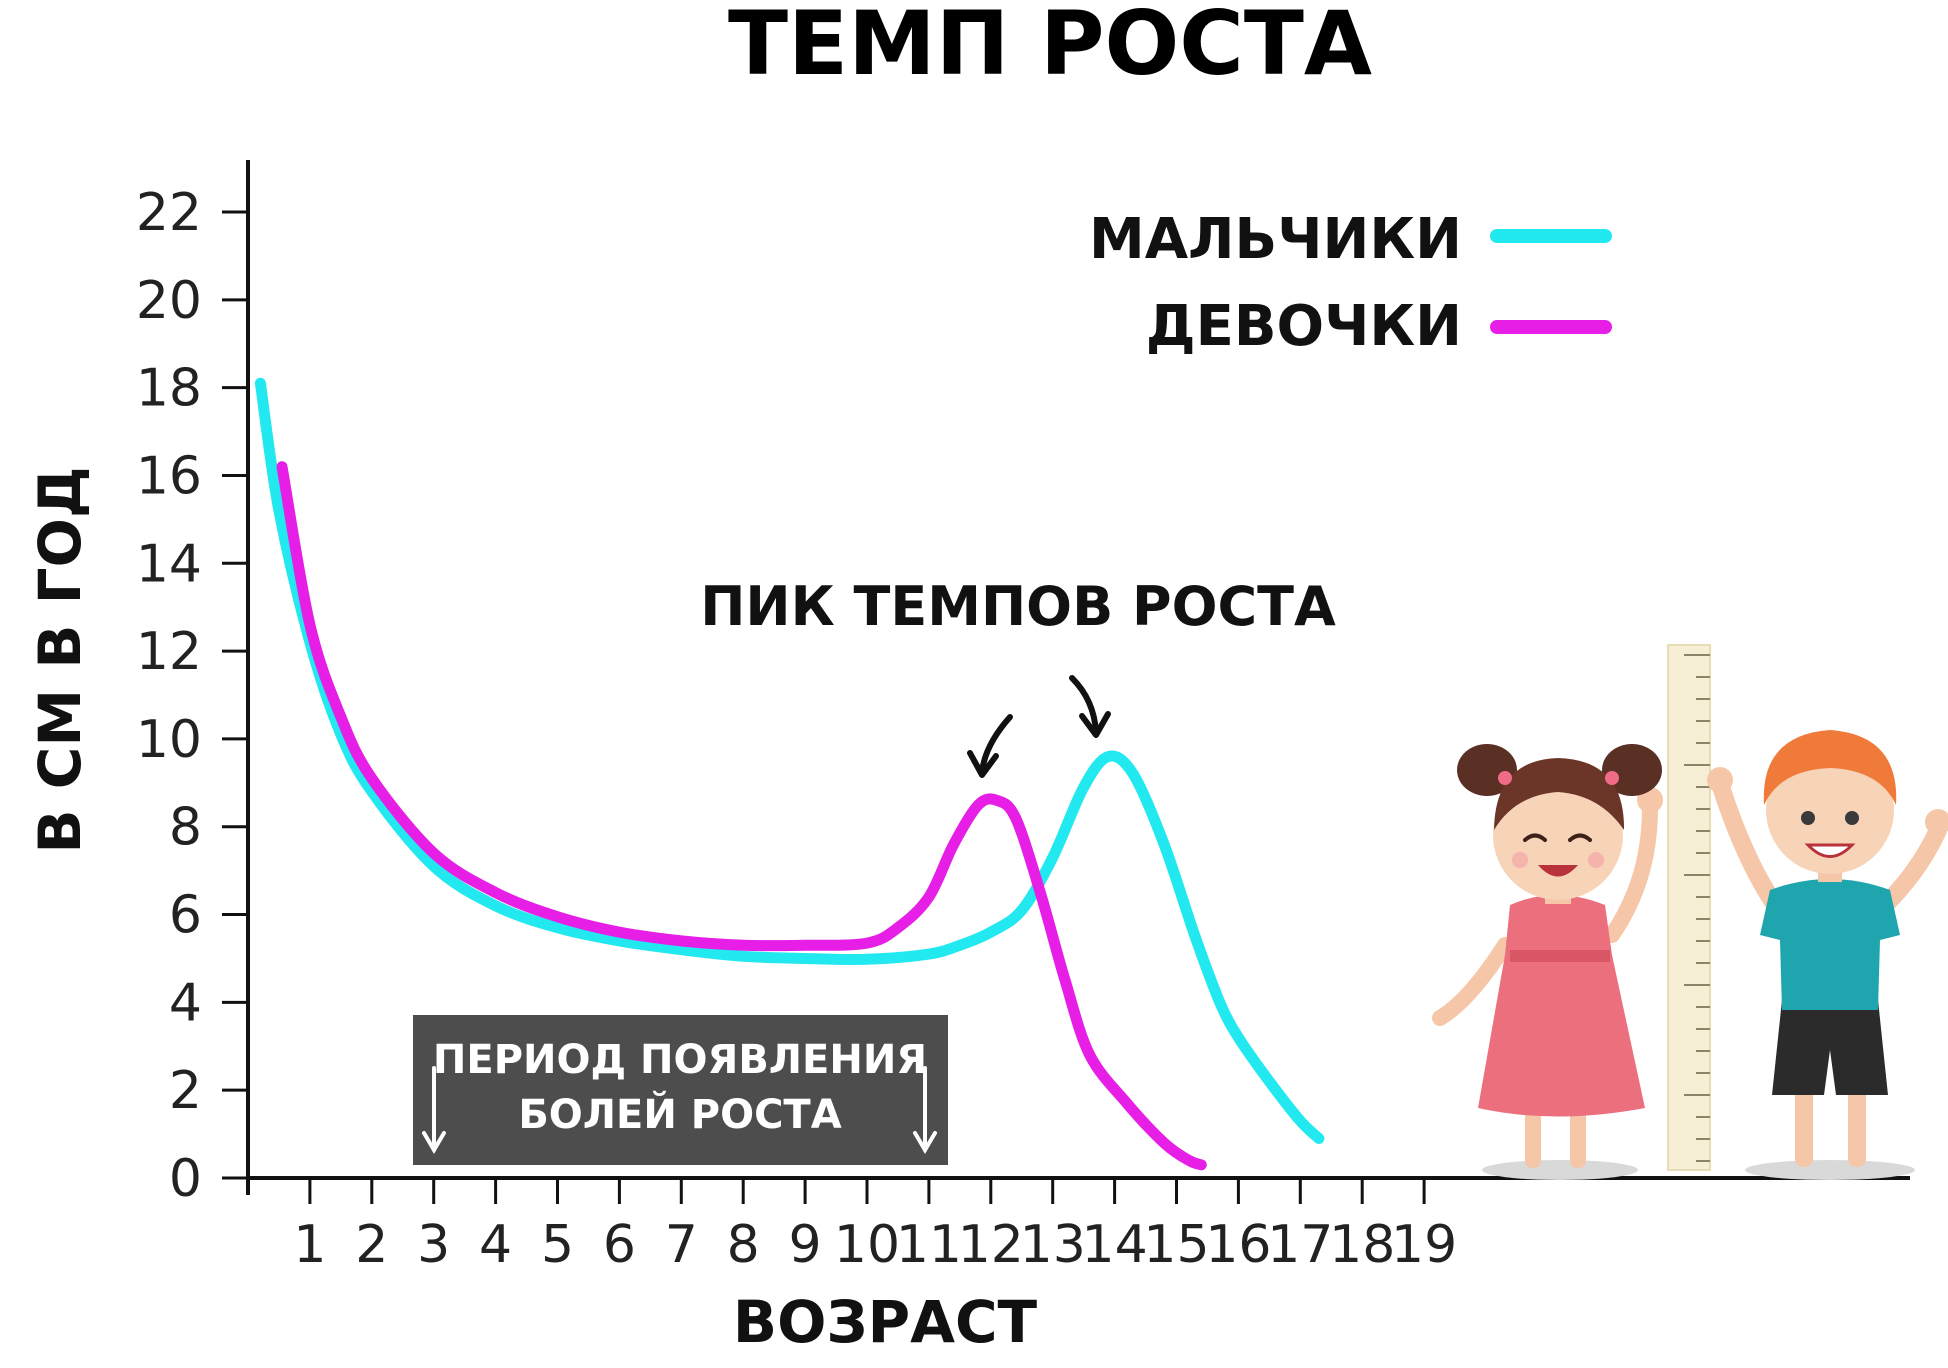 Image resolution: width=1948 pixels, height=1368 pixels. What do you see at coordinates (1827, 955) in the screenshot?
I see `boy-illustration` at bounding box center [1827, 955].